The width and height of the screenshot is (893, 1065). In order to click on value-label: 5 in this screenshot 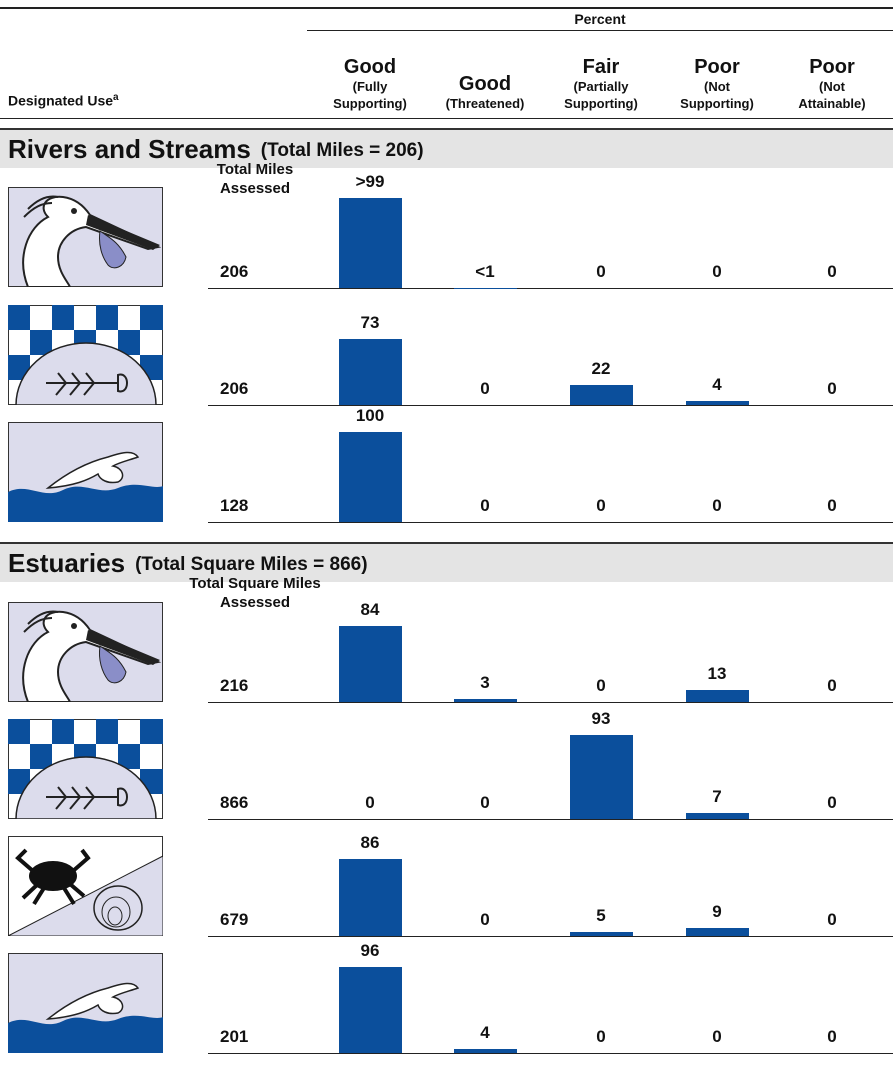, I will do `click(601, 915)`.